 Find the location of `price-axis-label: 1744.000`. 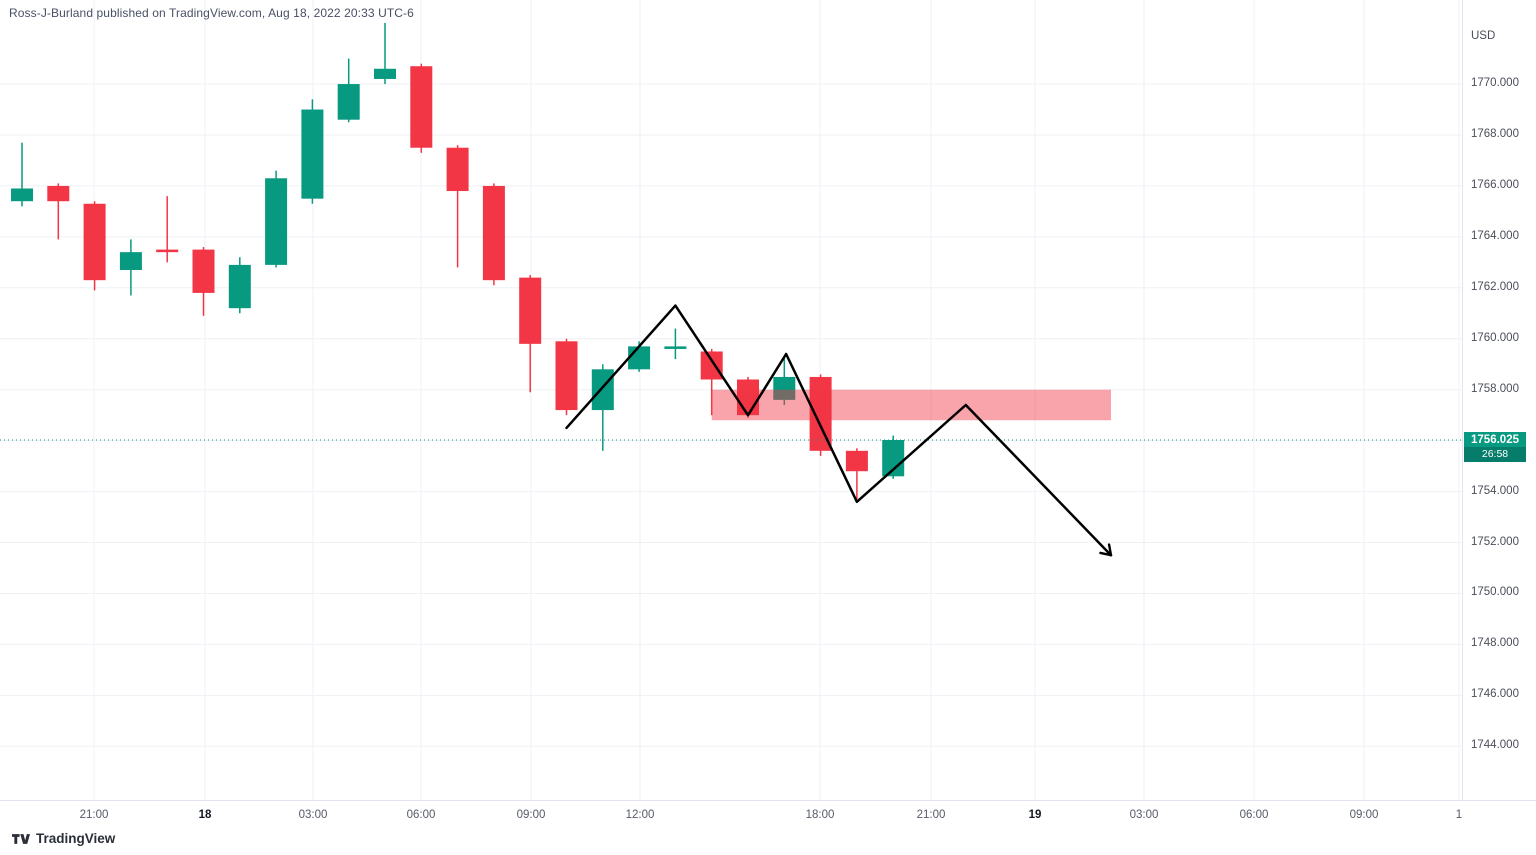

price-axis-label: 1744.000 is located at coordinates (1495, 745).